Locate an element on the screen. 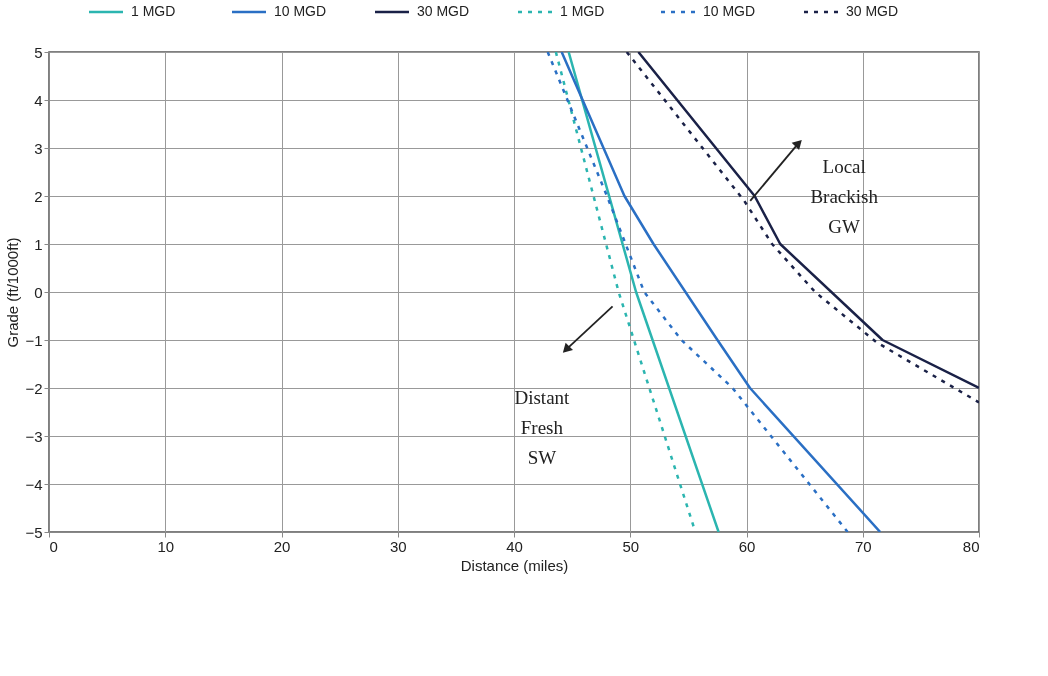 Image resolution: width=1048 pixels, height=676 pixels. y-tick-label: −4 is located at coordinates (34, 484).